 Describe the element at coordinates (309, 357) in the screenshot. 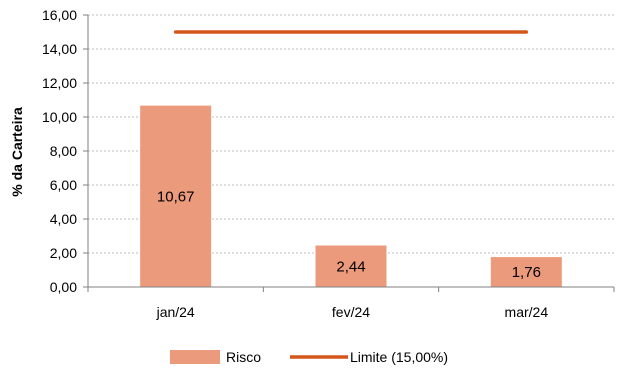

I see `legend: Risco Limite (15,00%)` at that location.